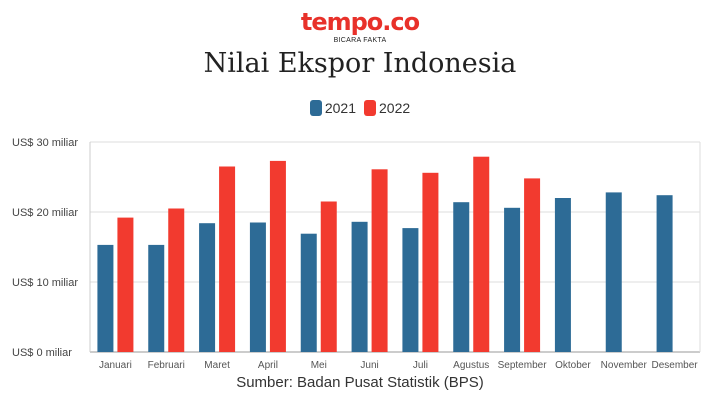 Image resolution: width=720 pixels, height=405 pixels. I want to click on x-tick-label: Agustus, so click(471, 365).